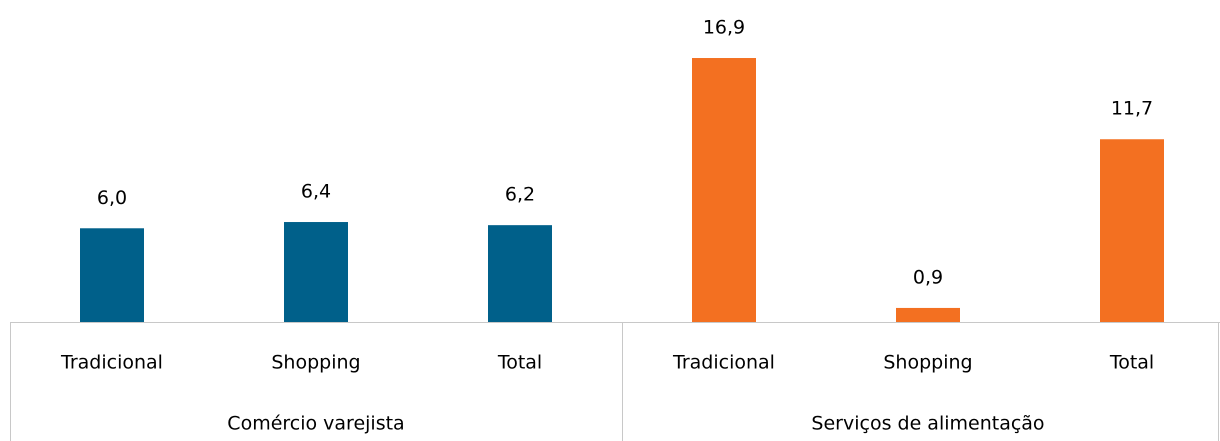 This screenshot has width=1220, height=441. I want to click on value-label: 0,9, so click(928, 277).